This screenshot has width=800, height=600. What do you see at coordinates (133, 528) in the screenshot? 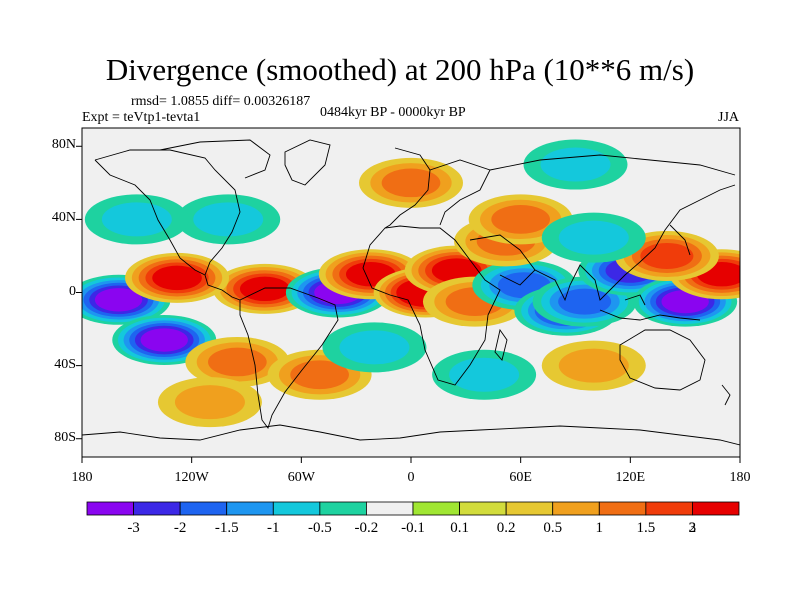
I see `colorbar-label: -3` at bounding box center [133, 528].